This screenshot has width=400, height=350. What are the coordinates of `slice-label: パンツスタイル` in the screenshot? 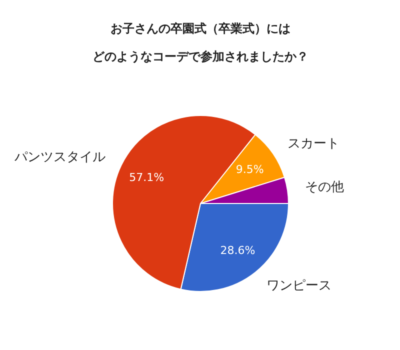 It's located at (59, 158).